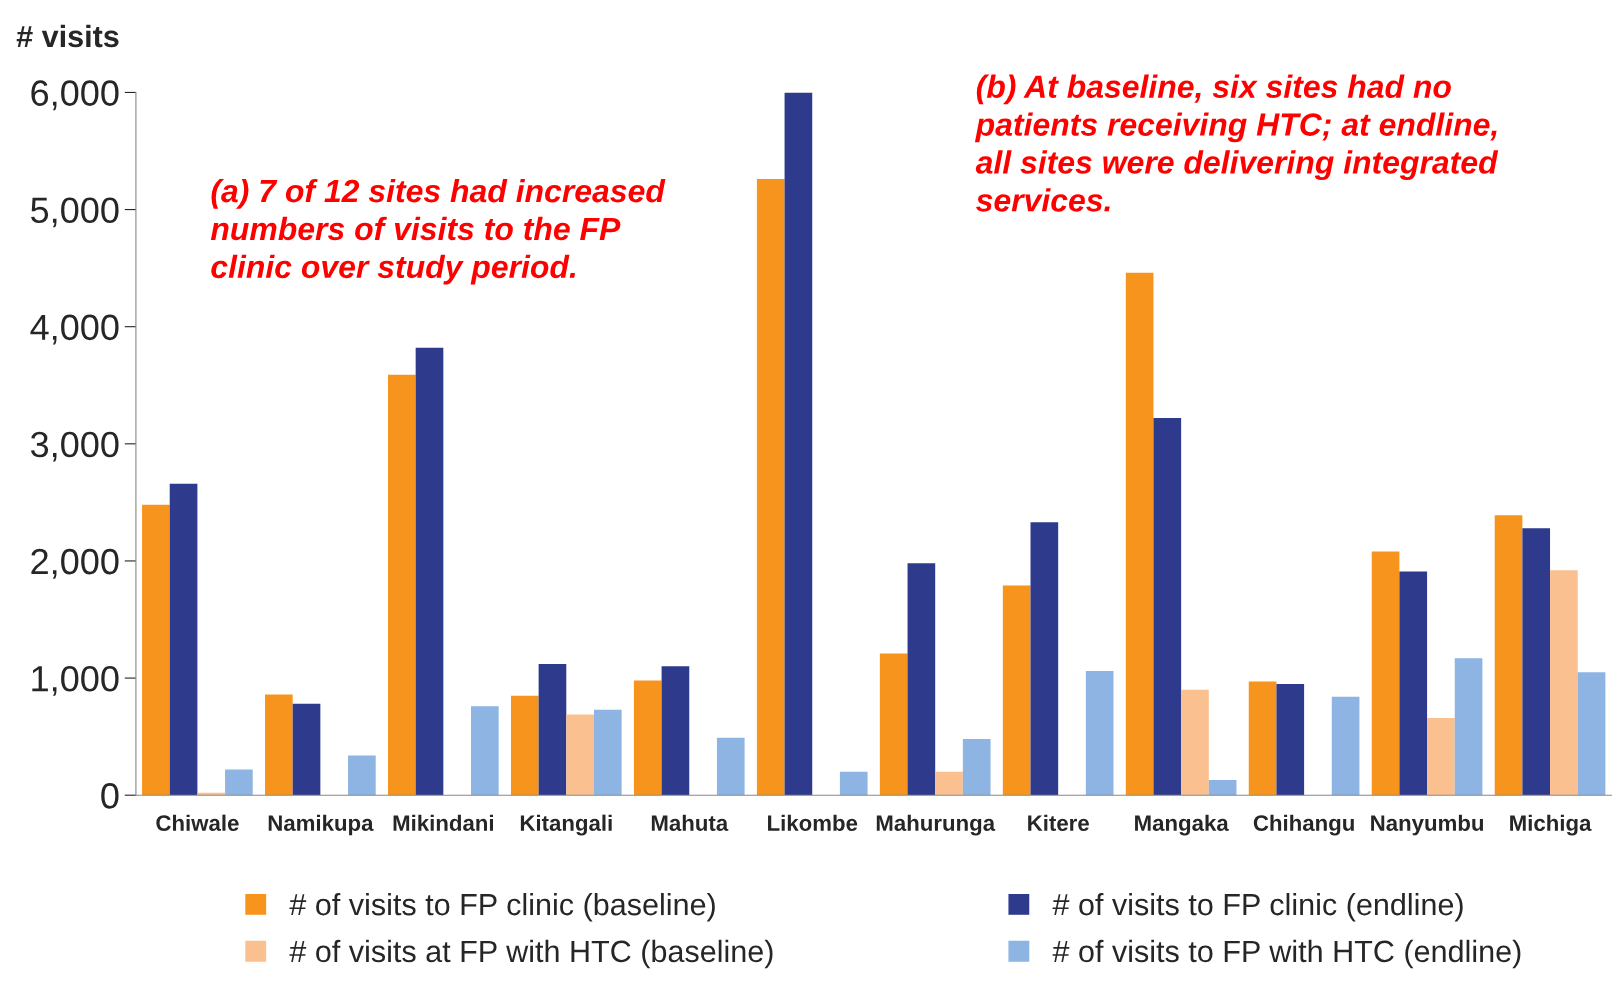  What do you see at coordinates (67, 36) in the screenshot?
I see `y-axis-title: # visits` at bounding box center [67, 36].